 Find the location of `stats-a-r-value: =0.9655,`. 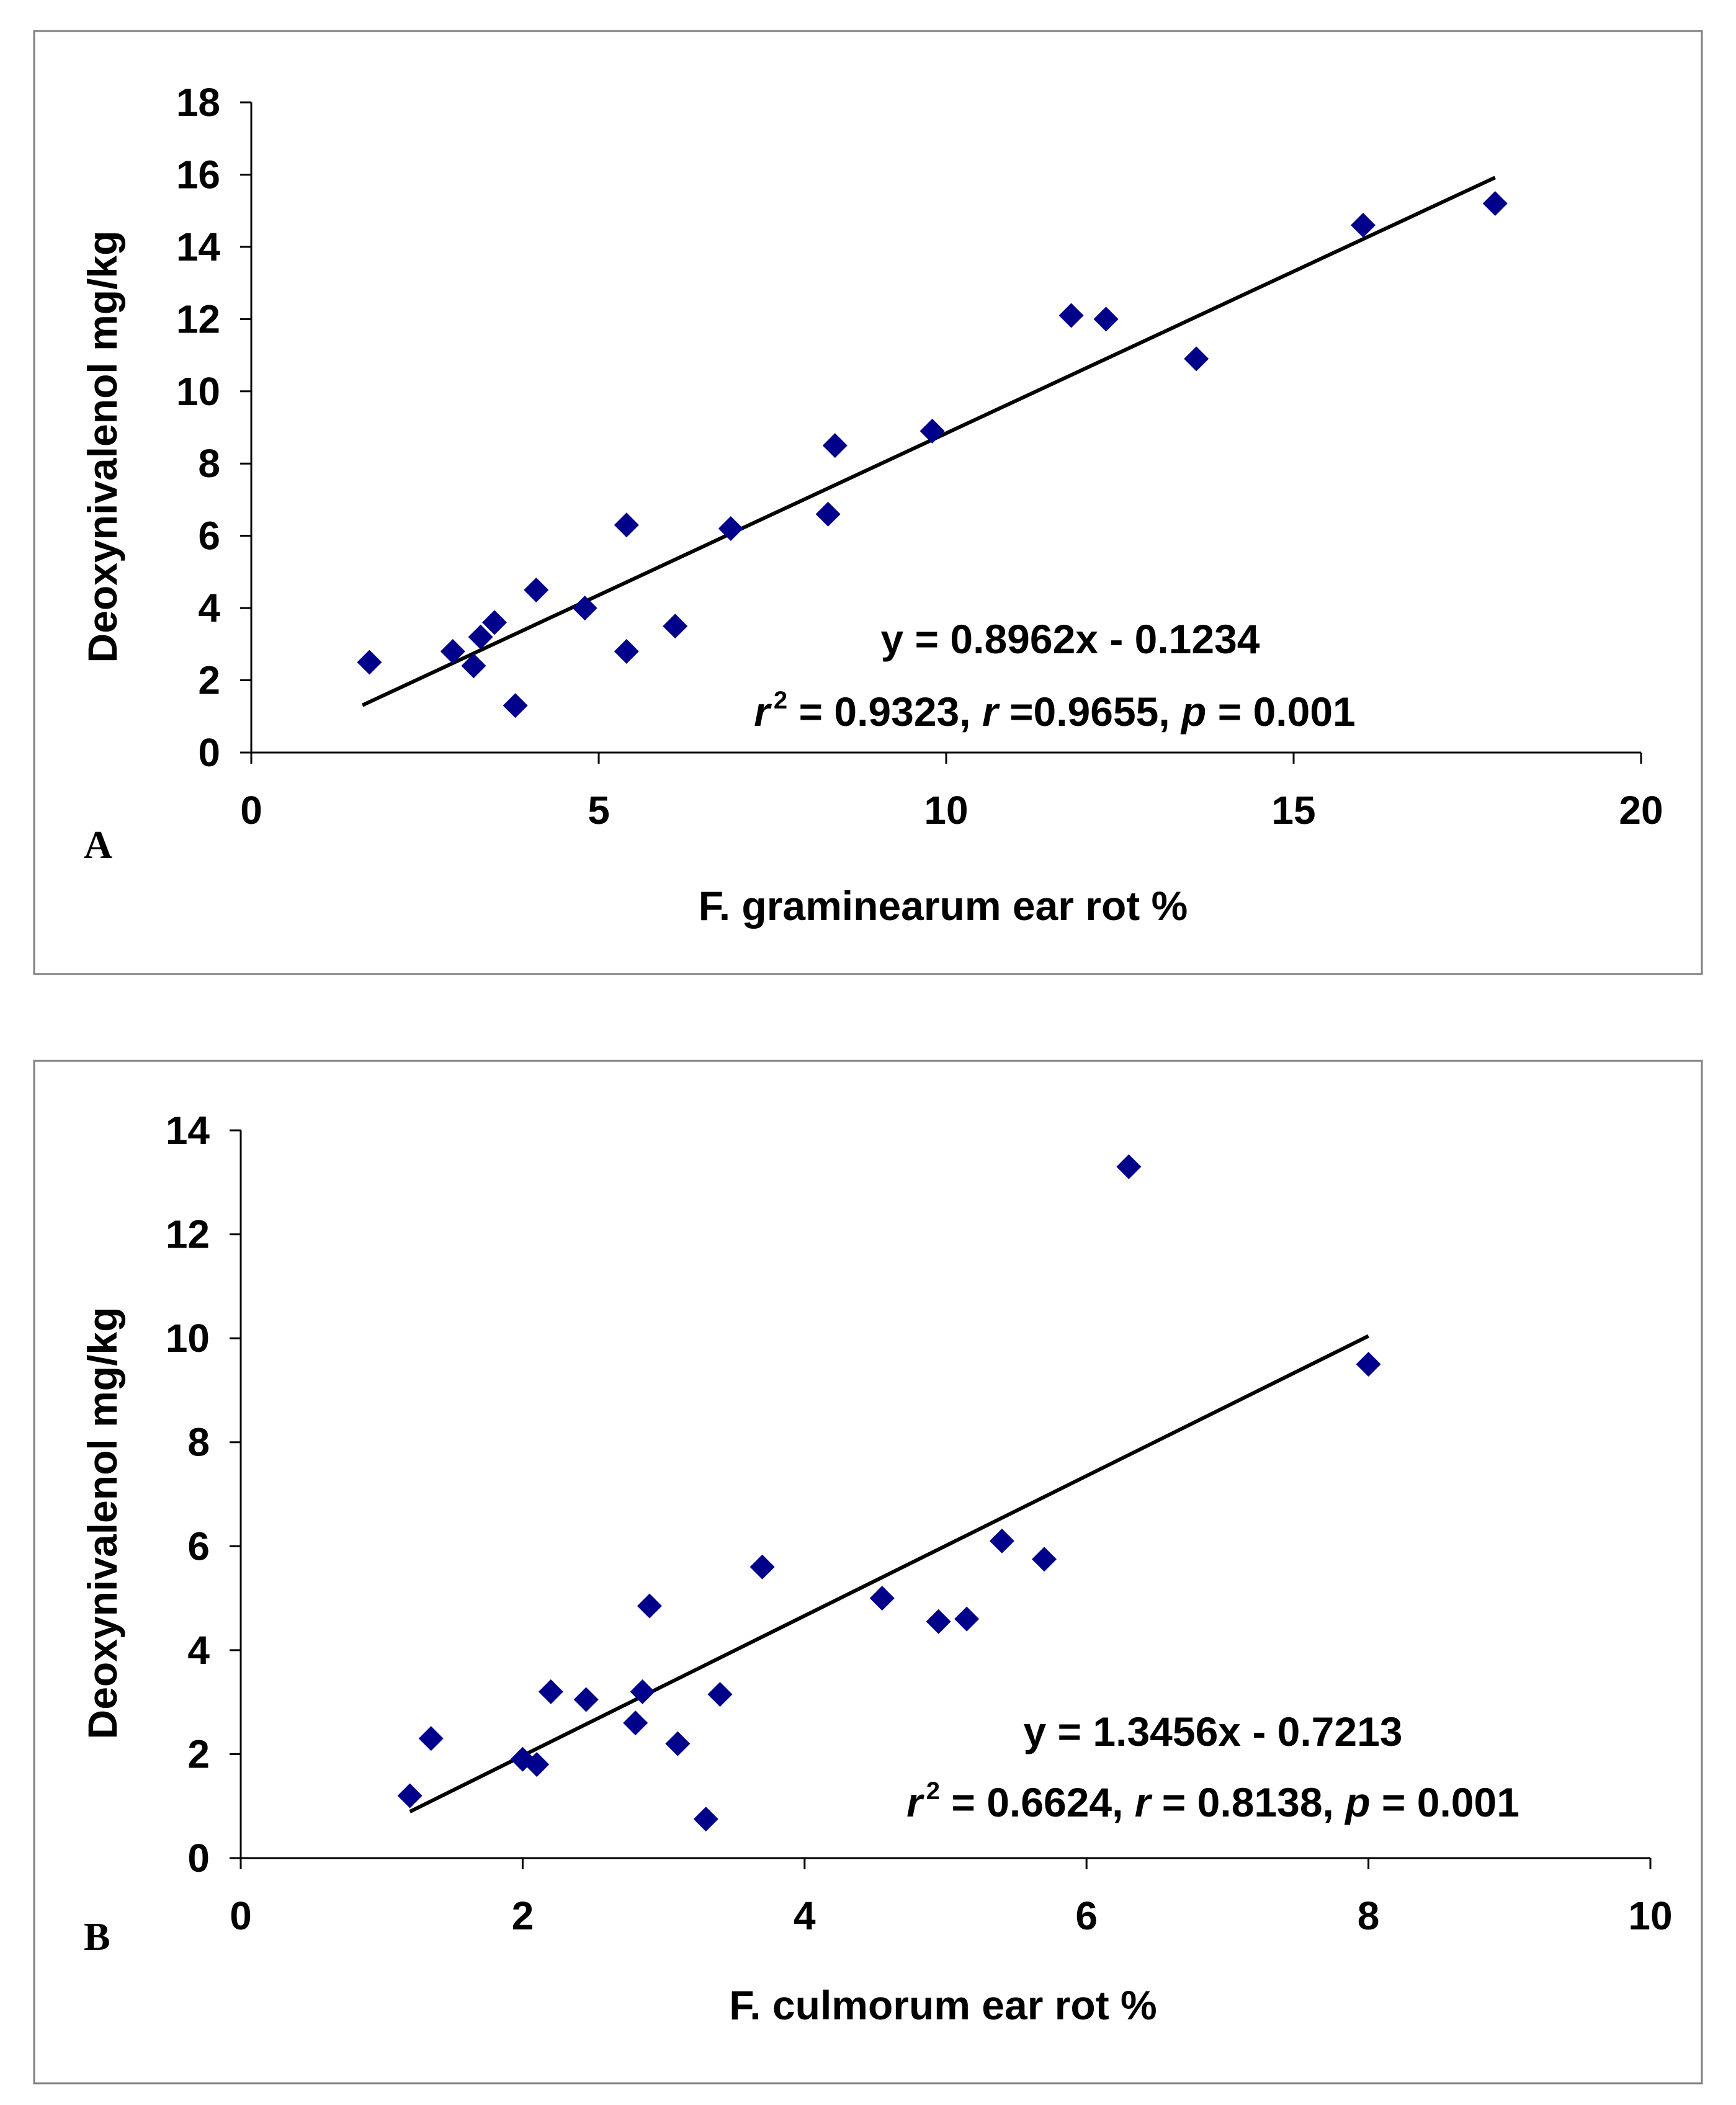

stats-a-r-value: =0.9655, is located at coordinates (1089, 712).